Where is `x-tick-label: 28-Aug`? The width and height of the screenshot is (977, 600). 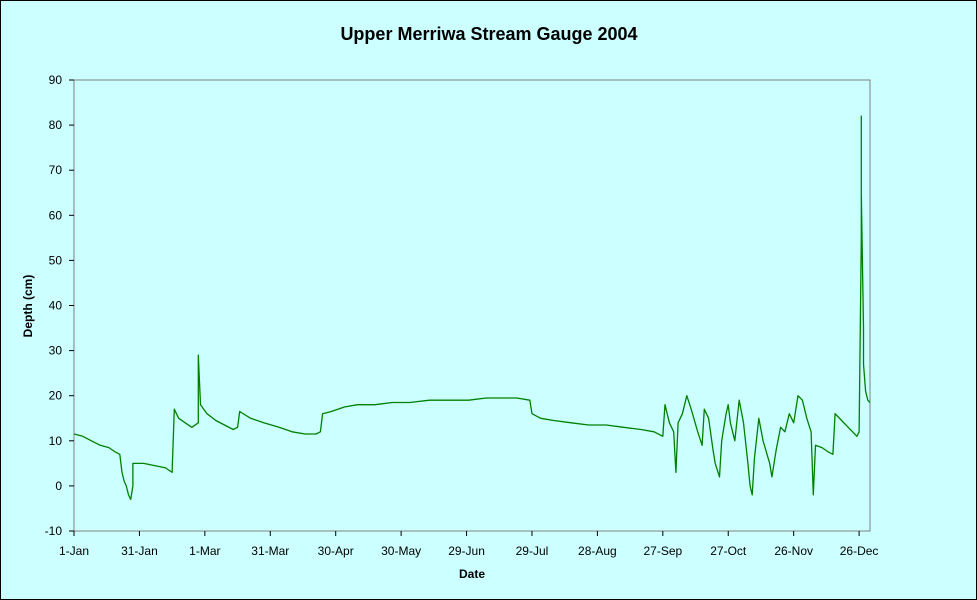
x-tick-label: 28-Aug is located at coordinates (597, 551).